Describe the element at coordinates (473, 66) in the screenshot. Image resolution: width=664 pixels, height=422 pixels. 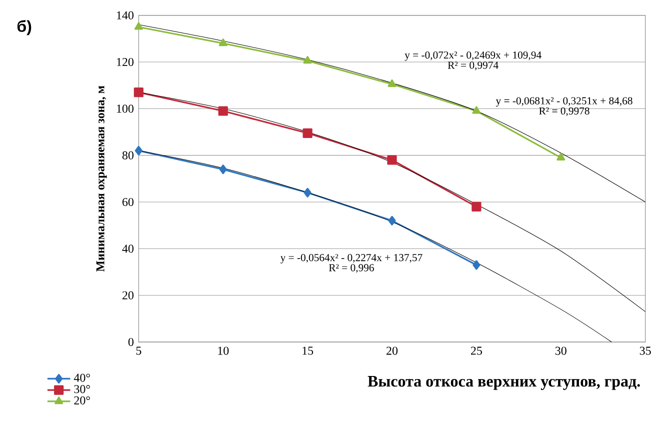
I see `annotation: R² = 0,9974` at that location.